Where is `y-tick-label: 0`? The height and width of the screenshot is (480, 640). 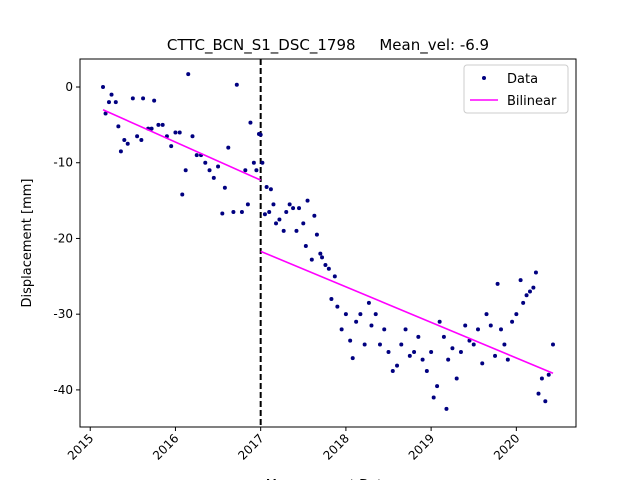
y-tick-label: 0 is located at coordinates (69, 87).